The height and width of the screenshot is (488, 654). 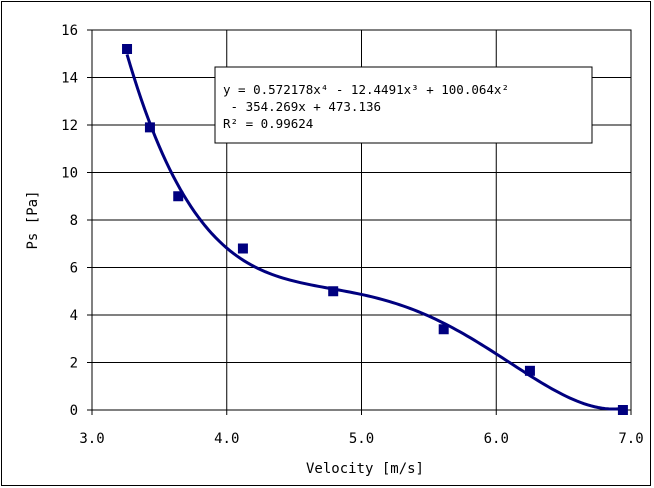 I want to click on y-axis-title: Ps [Pa], so click(x=33, y=219).